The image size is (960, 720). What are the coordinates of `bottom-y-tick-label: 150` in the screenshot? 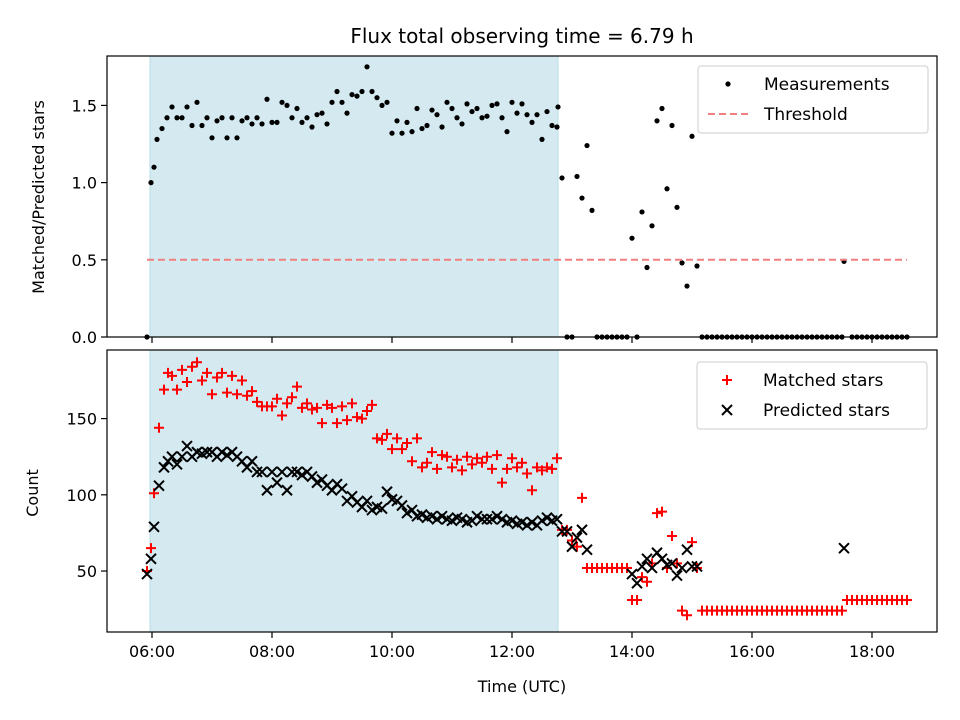 It's located at (81, 419).